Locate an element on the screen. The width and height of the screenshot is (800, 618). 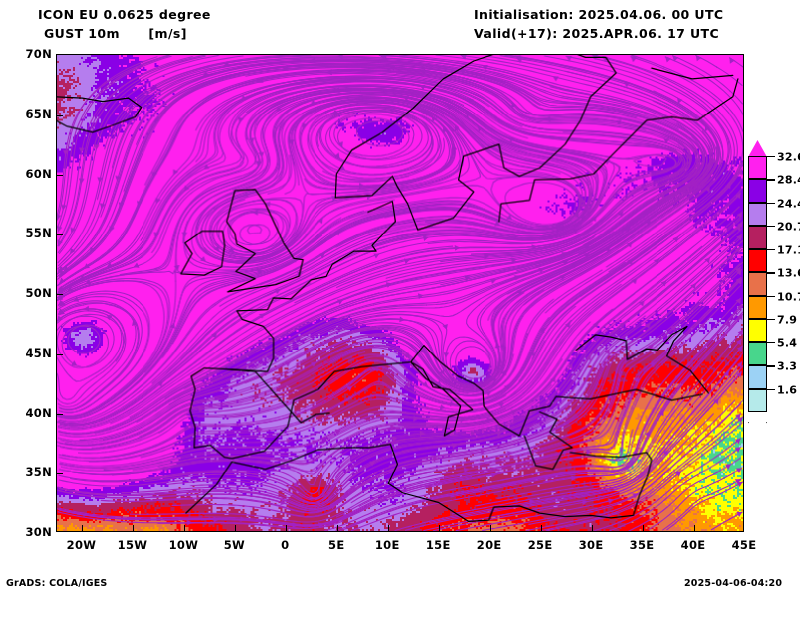
y-axis-label: 30N is located at coordinates (38, 532).